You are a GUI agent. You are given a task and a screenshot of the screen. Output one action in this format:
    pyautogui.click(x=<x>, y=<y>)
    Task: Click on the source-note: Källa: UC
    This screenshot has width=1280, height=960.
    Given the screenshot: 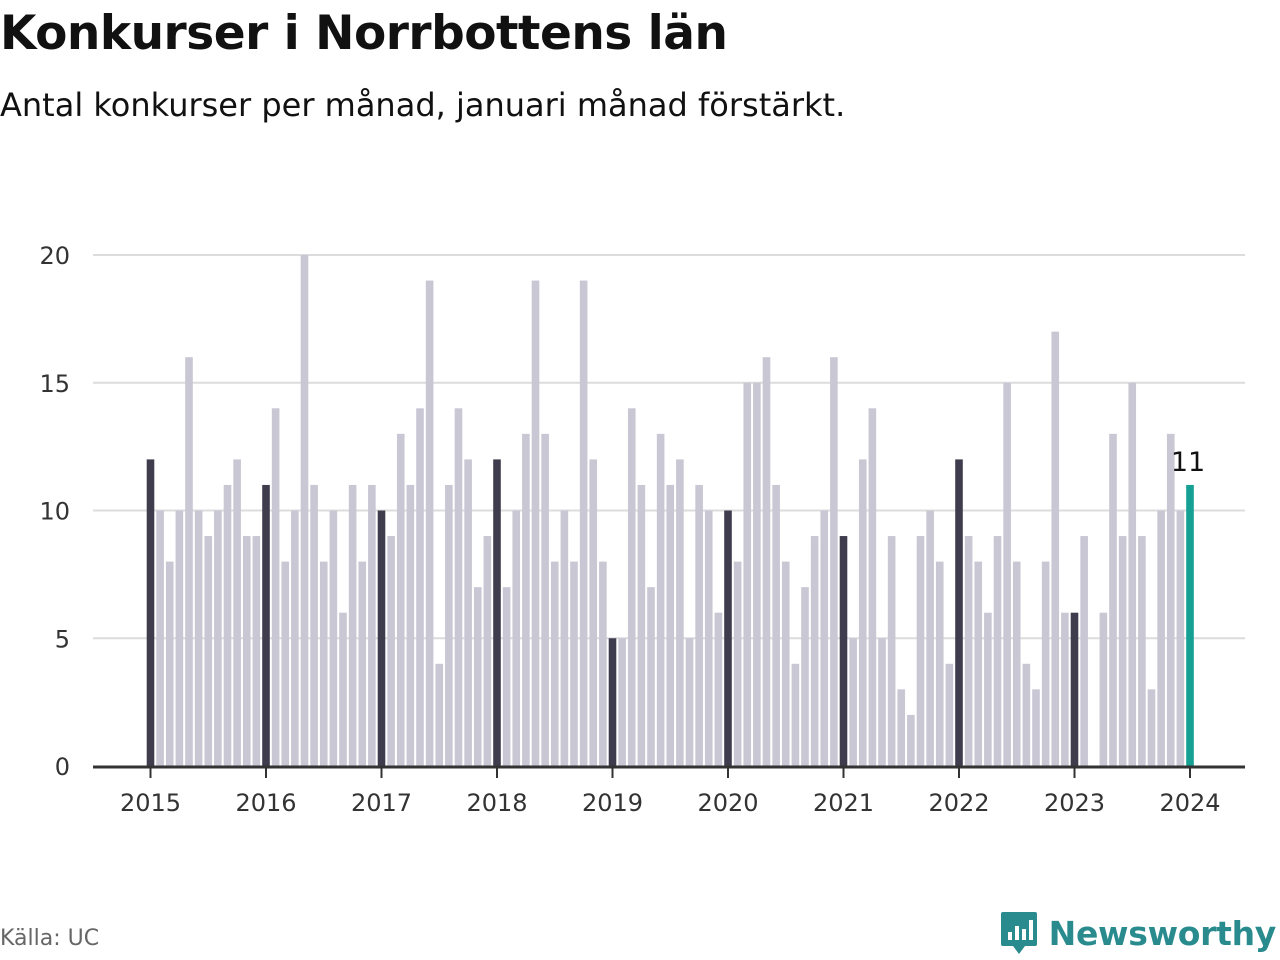 What is the action you would take?
    pyautogui.click(x=50, y=938)
    